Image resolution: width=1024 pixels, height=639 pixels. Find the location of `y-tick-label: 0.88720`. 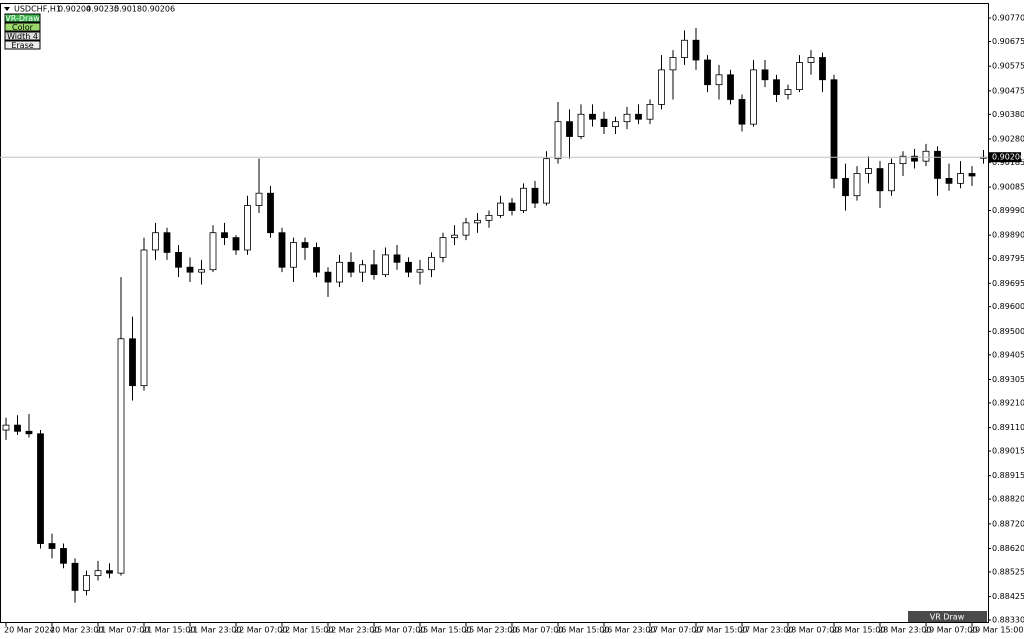

y-tick-label: 0.88720 is located at coordinates (1008, 523).